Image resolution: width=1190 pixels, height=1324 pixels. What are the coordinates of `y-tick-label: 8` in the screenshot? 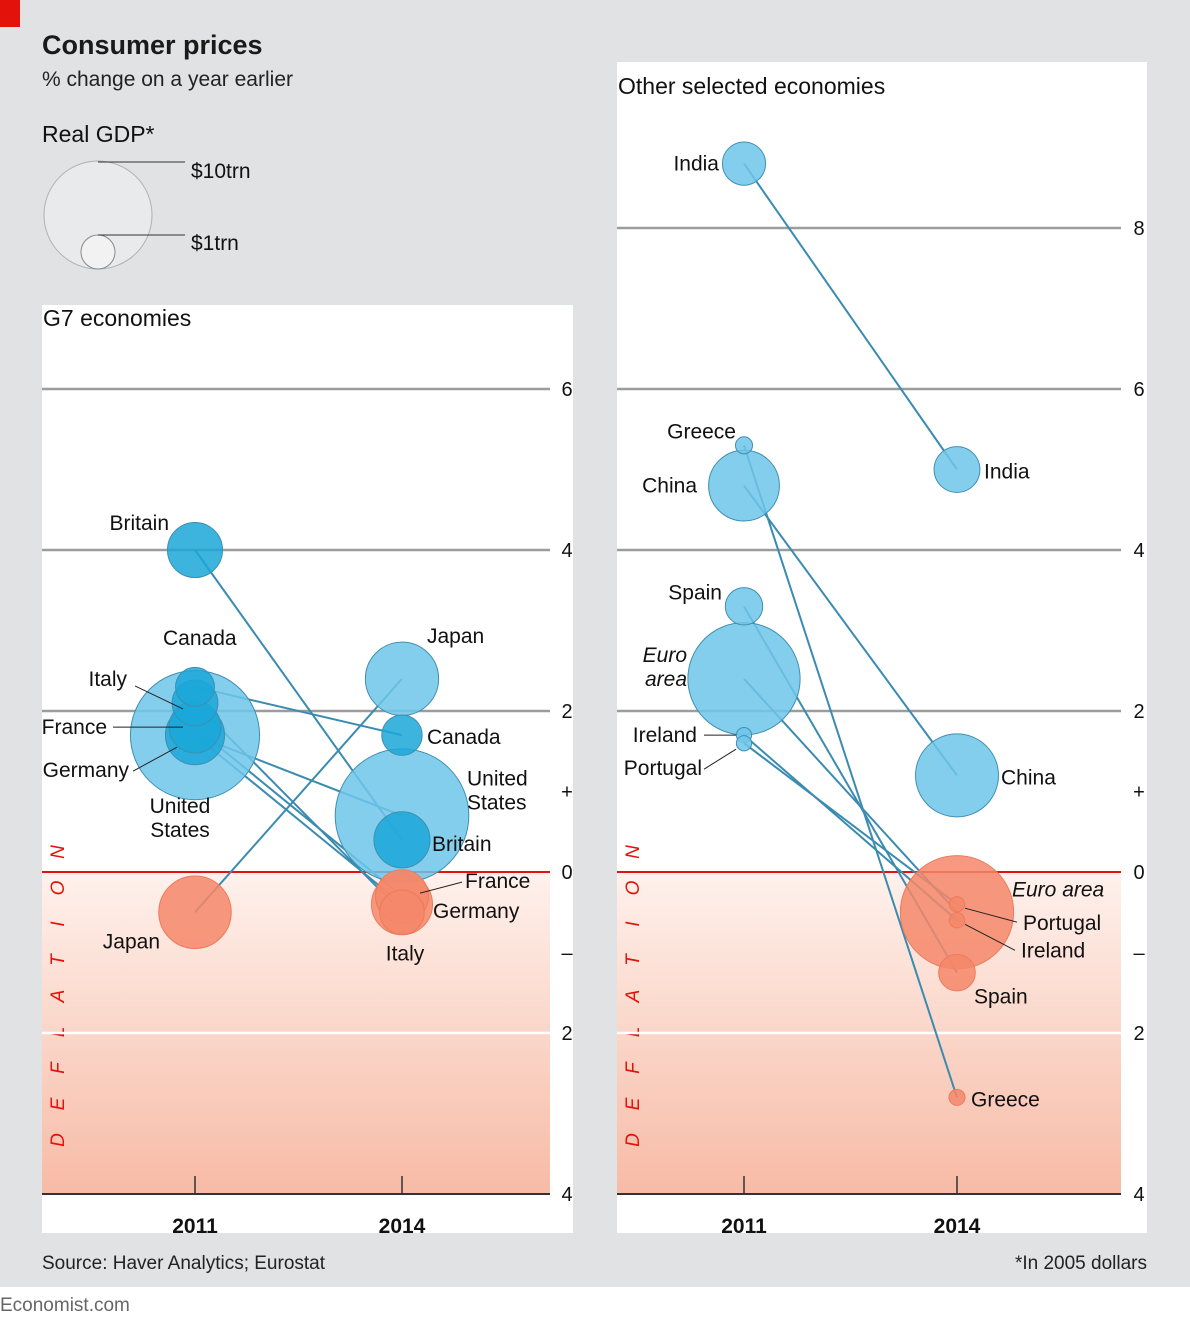 It's located at (1138, 229).